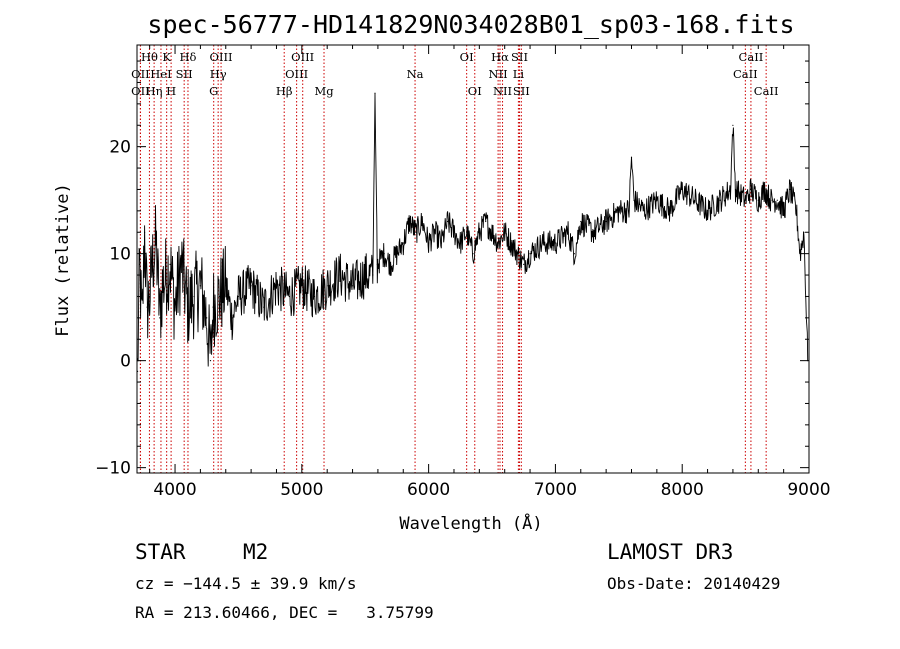  I want to click on observation-date: Obs-Date: 20140429, so click(694, 583).